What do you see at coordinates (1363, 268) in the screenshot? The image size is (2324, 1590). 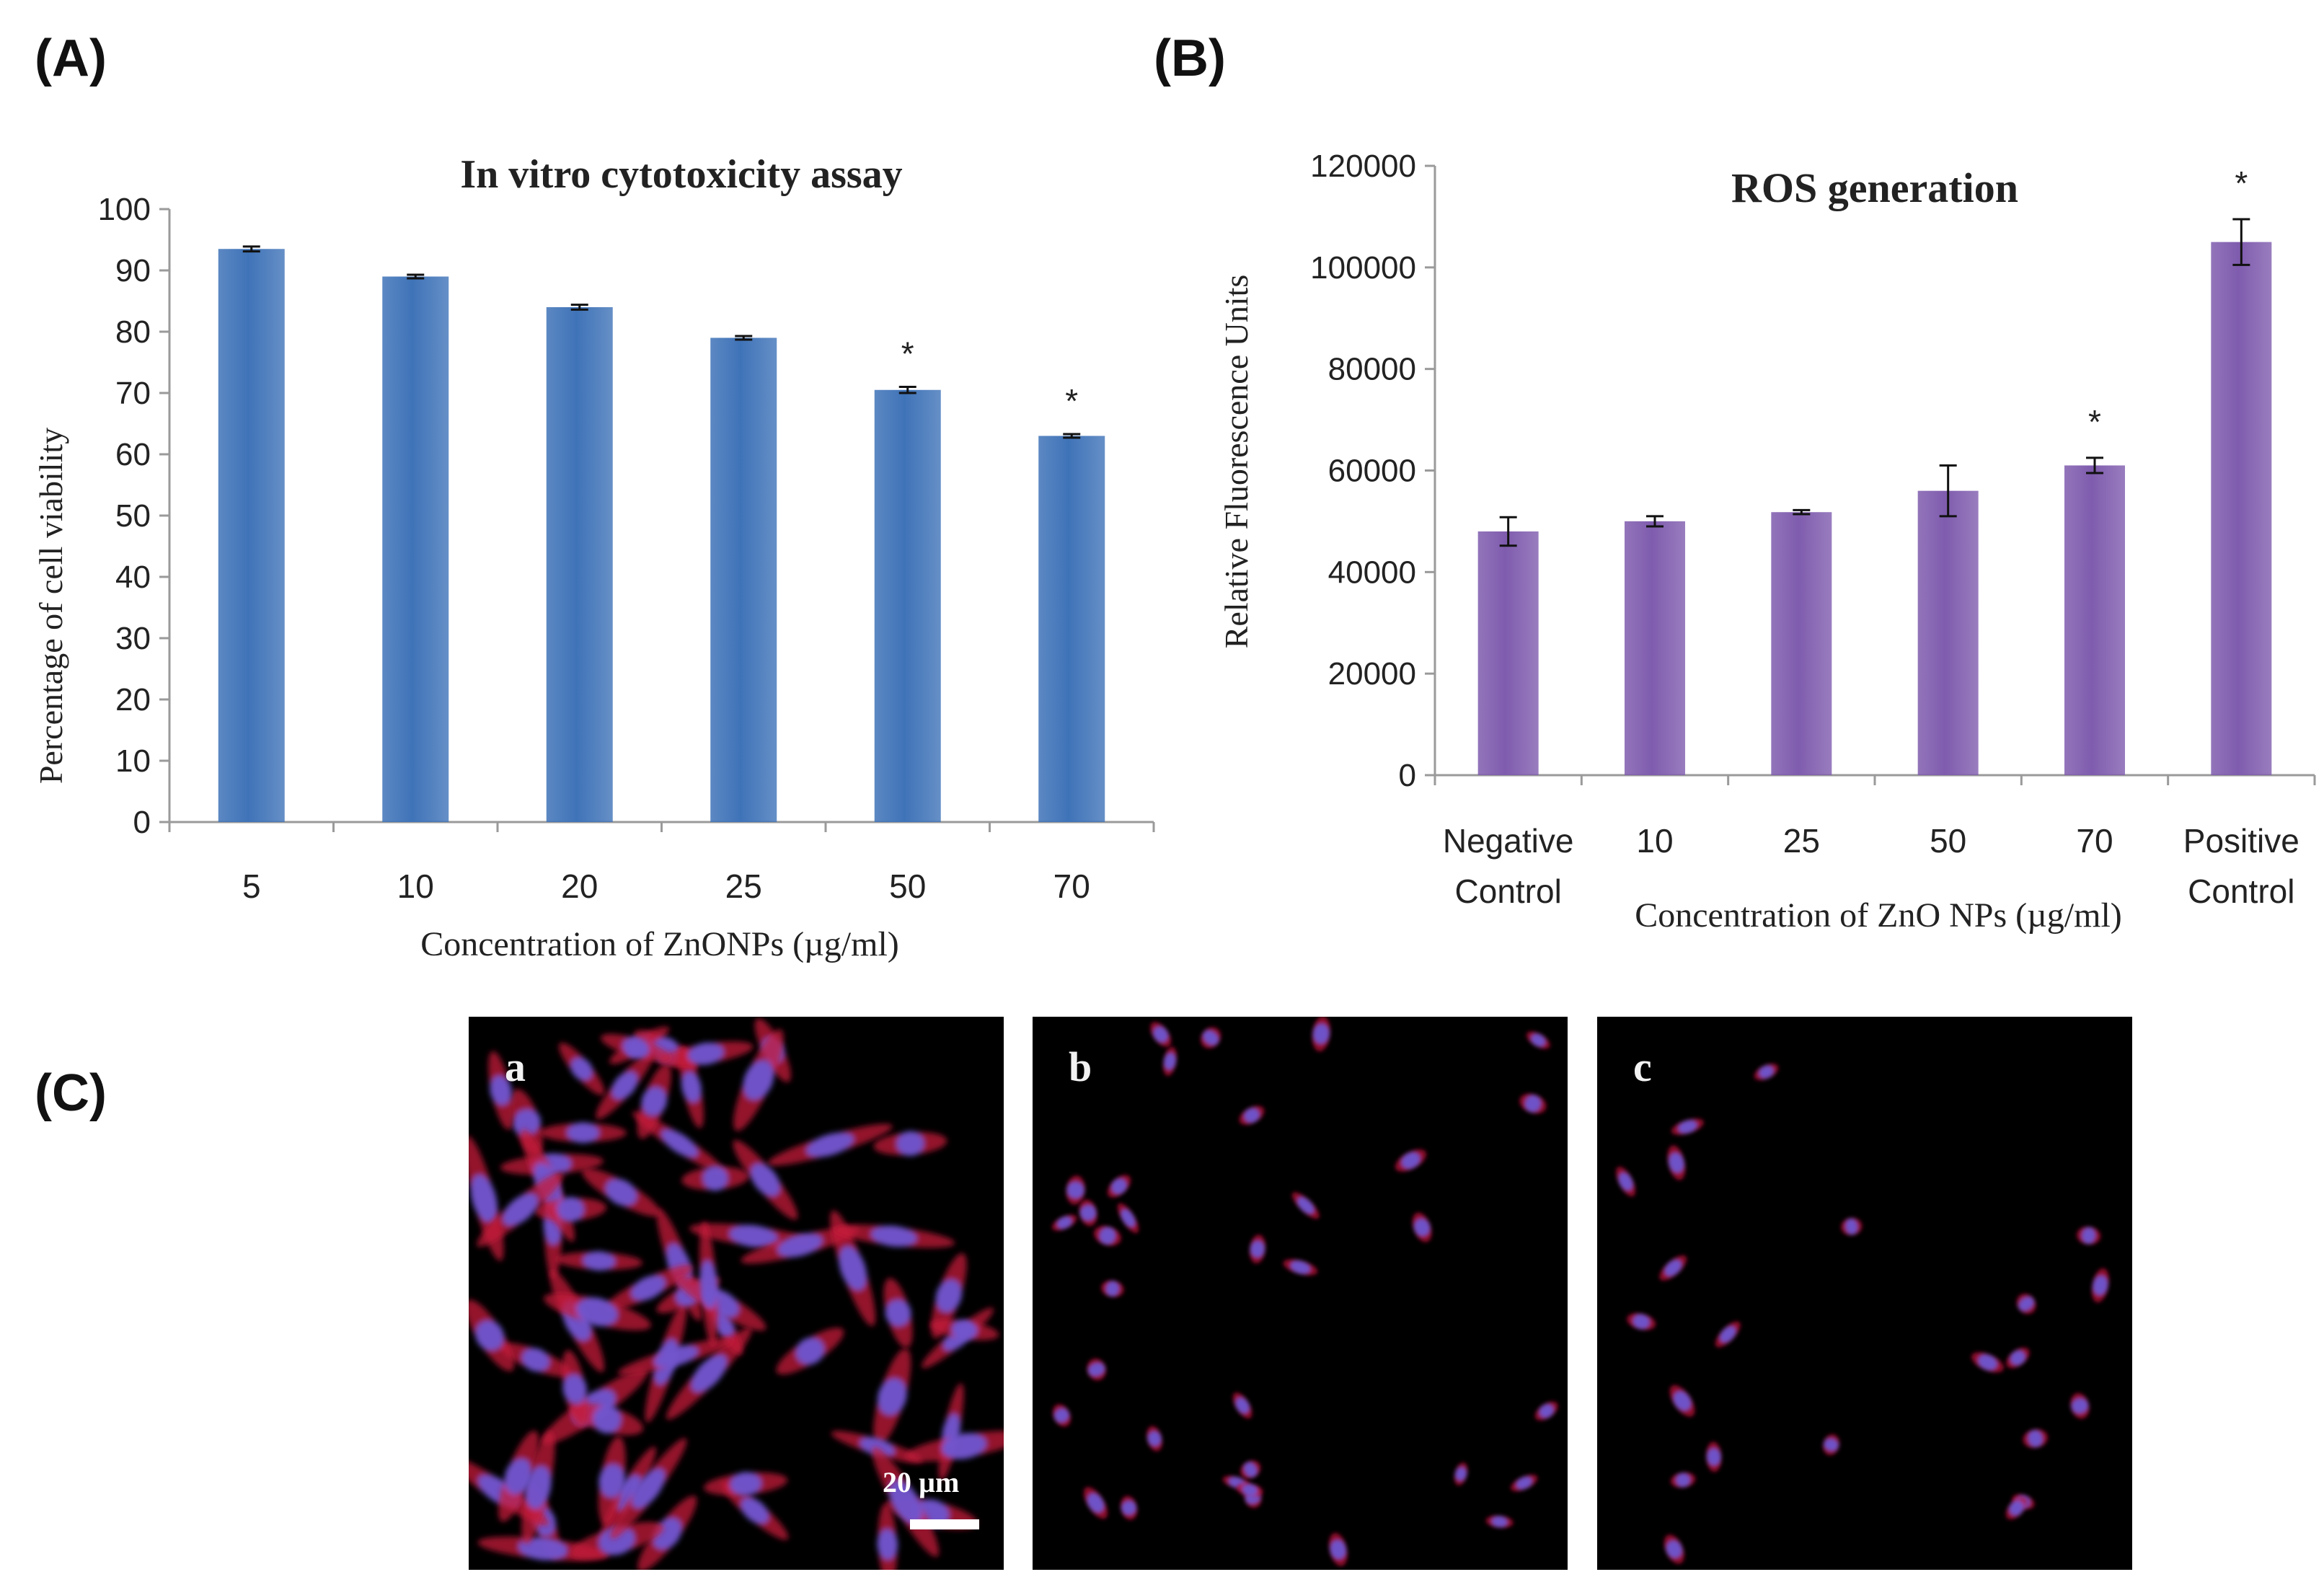 I see `y-tick-label: 100000` at bounding box center [1363, 268].